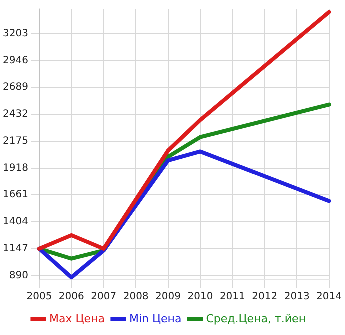 The height and width of the screenshot is (335, 345). I want to click on y-tick-label: 2175, so click(15, 141).